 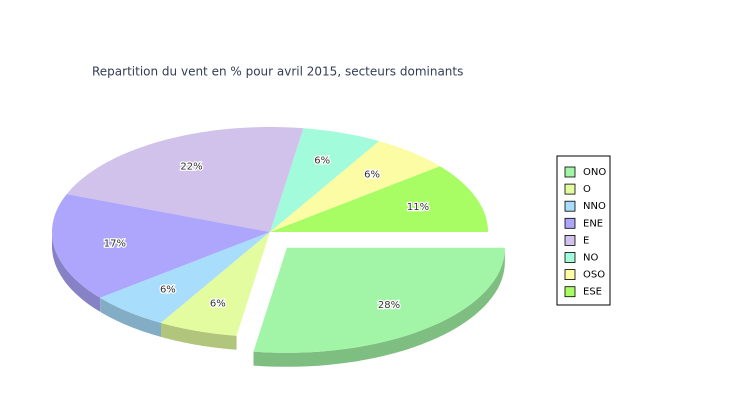 I want to click on data-label: 17%, so click(x=115, y=244).